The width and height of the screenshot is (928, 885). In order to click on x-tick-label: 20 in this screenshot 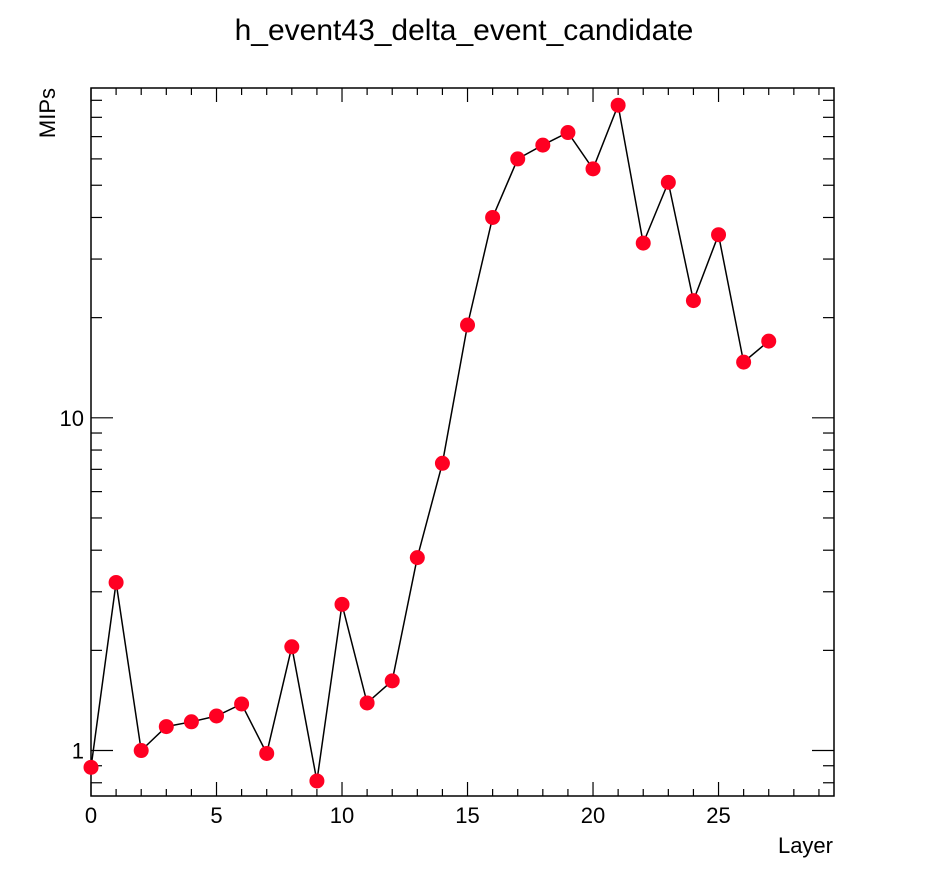, I will do `click(593, 815)`.